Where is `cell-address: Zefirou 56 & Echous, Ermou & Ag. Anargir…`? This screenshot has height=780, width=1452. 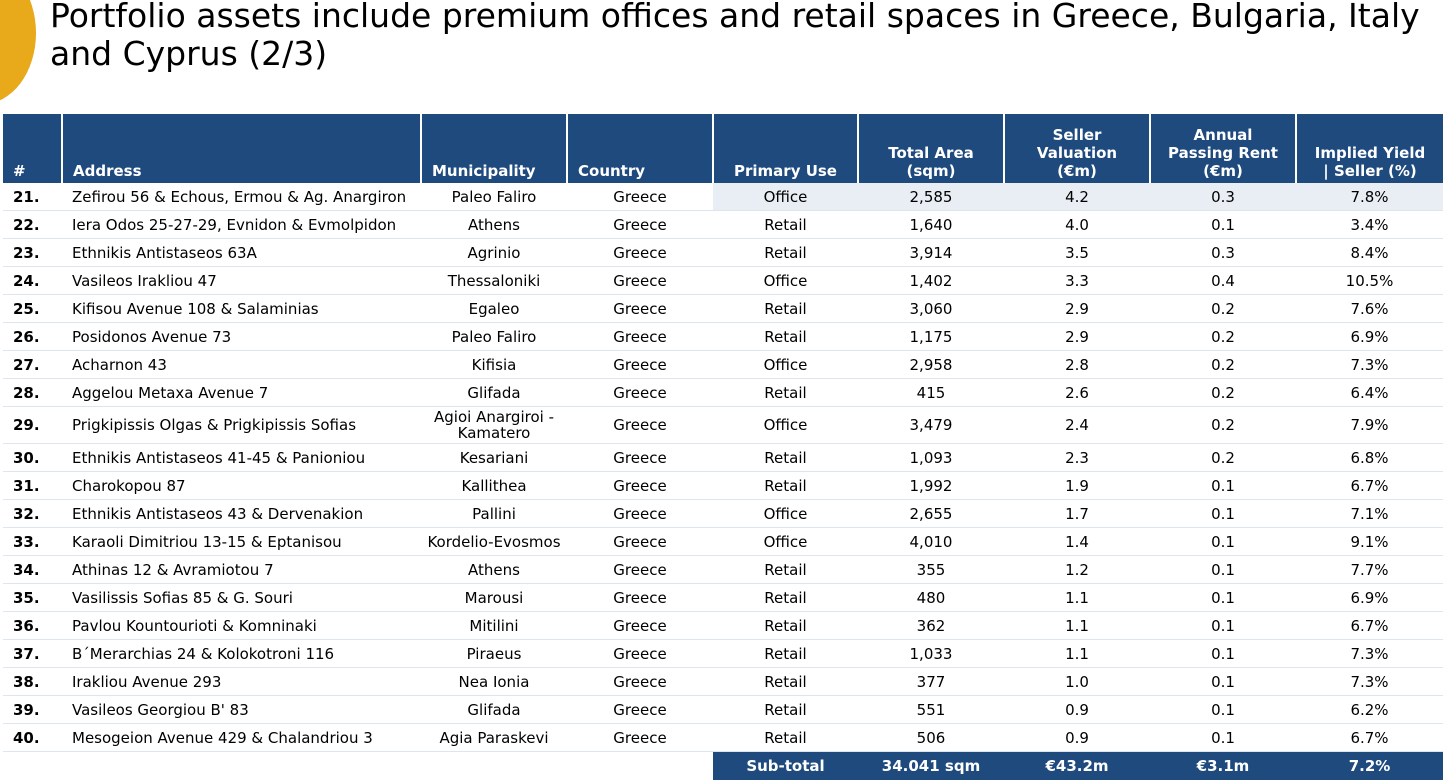 cell-address: Zefirou 56 & Echous, Ermou & Ag. Anargir… is located at coordinates (241, 197).